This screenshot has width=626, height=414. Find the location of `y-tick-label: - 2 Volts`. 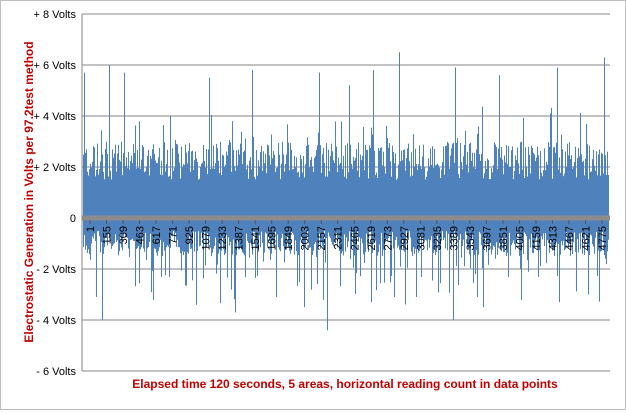

y-tick-label: - 2 Volts is located at coordinates (56, 270).